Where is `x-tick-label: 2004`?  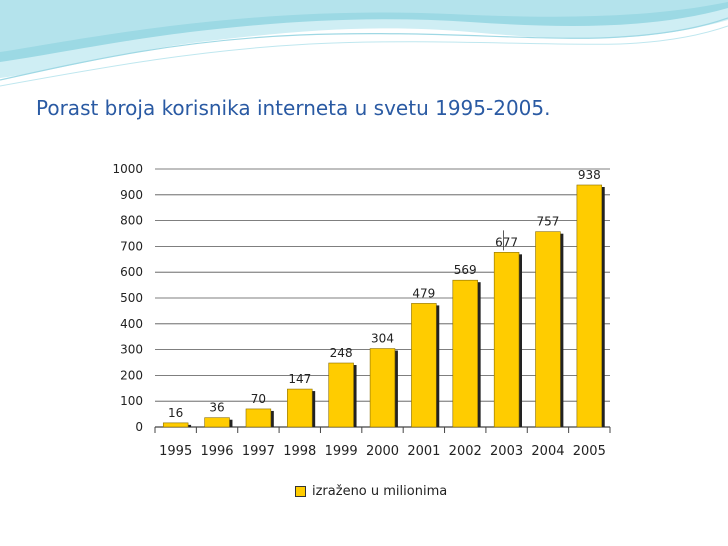
x-tick-label: 2004 is located at coordinates (547, 451).